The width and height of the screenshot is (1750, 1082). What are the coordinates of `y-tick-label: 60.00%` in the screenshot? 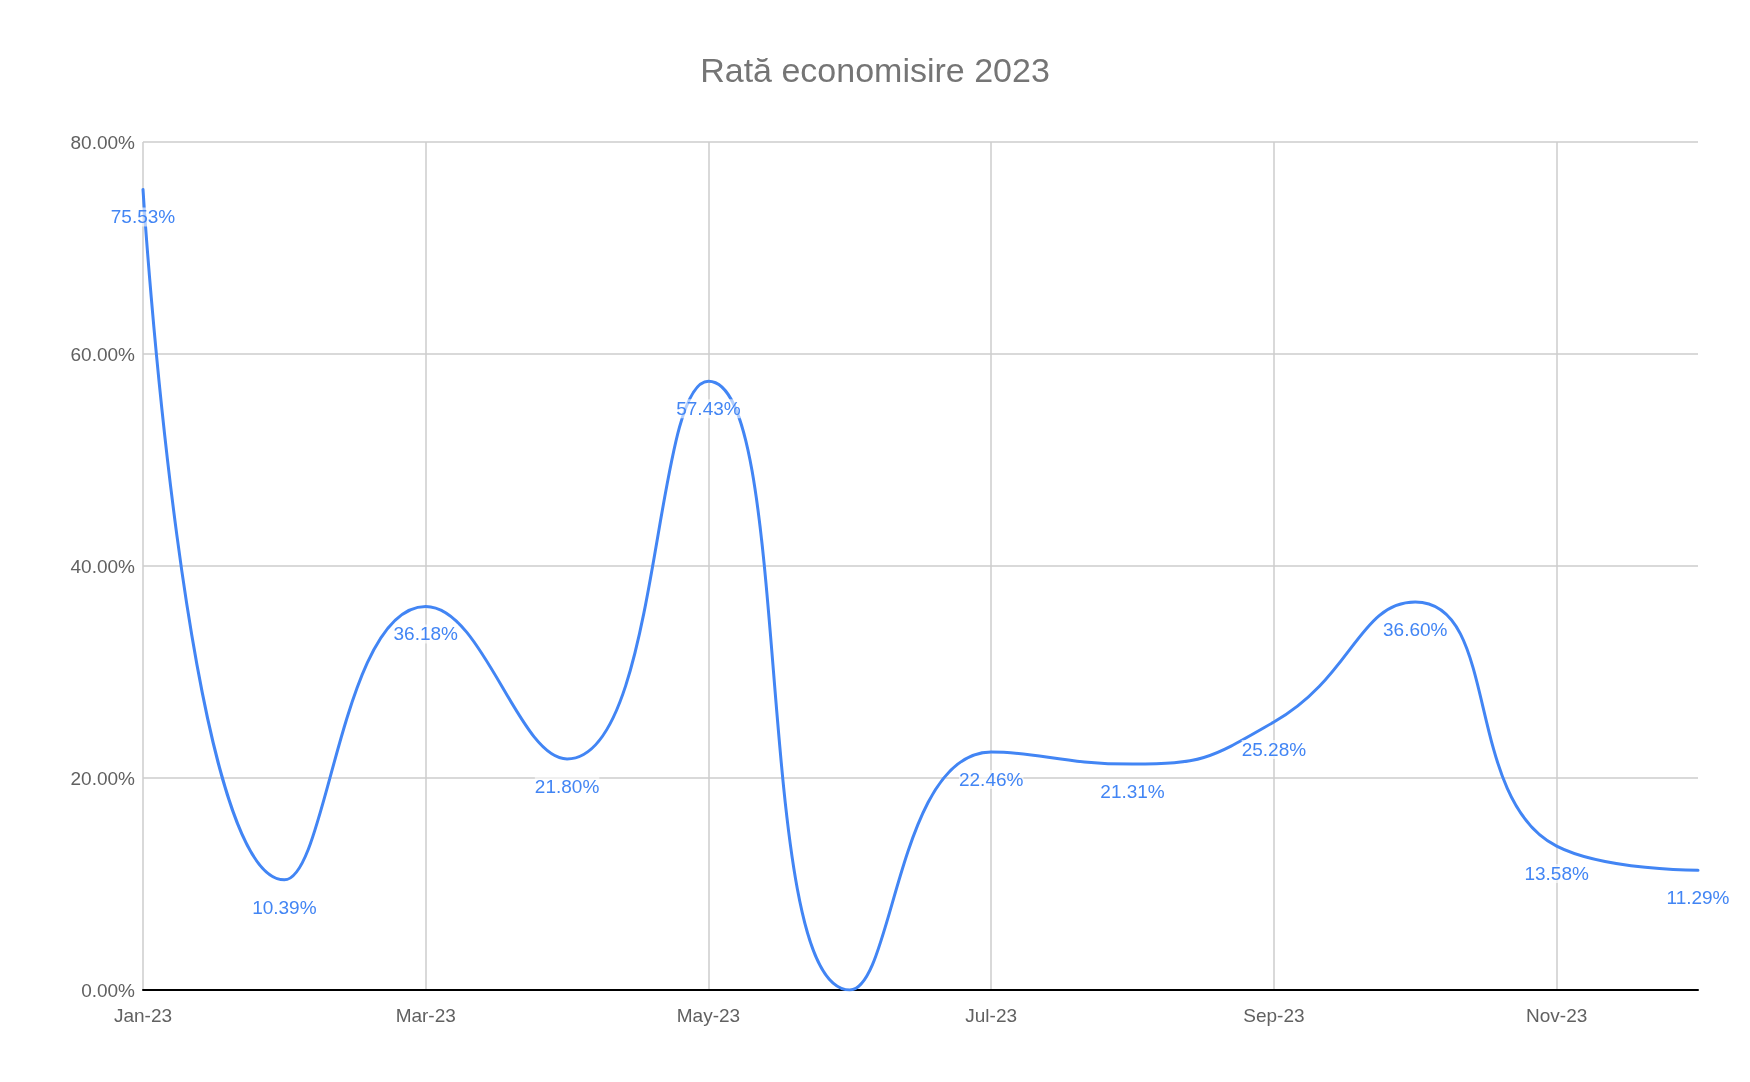 It's located at (103, 354).